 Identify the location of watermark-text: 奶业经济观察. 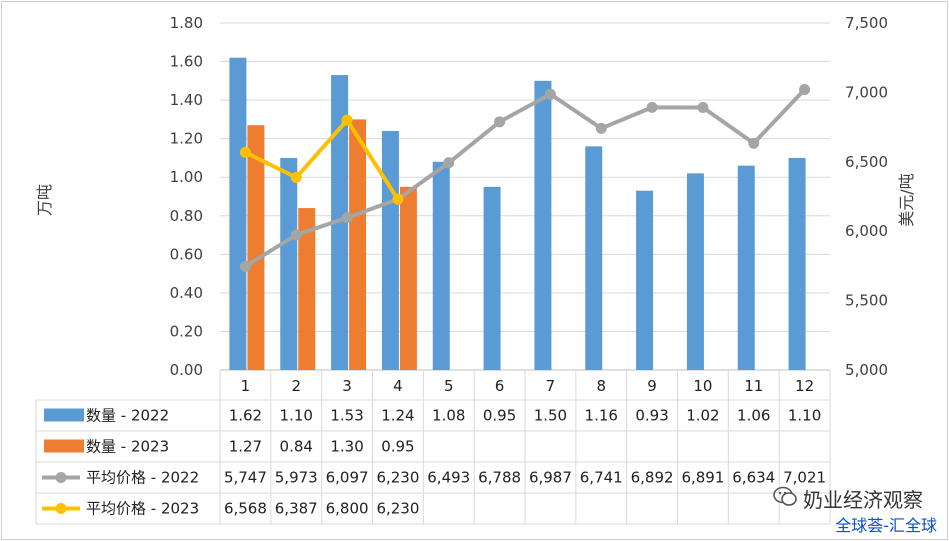
(848, 498).